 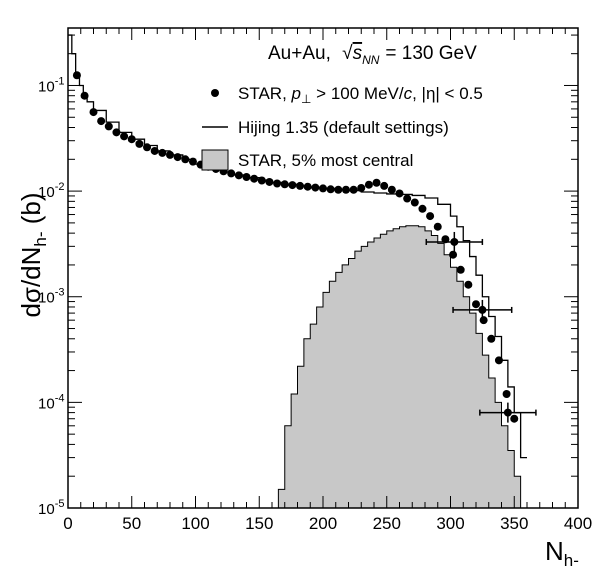 What do you see at coordinates (67, 523) in the screenshot?
I see `x-tick-label: 0` at bounding box center [67, 523].